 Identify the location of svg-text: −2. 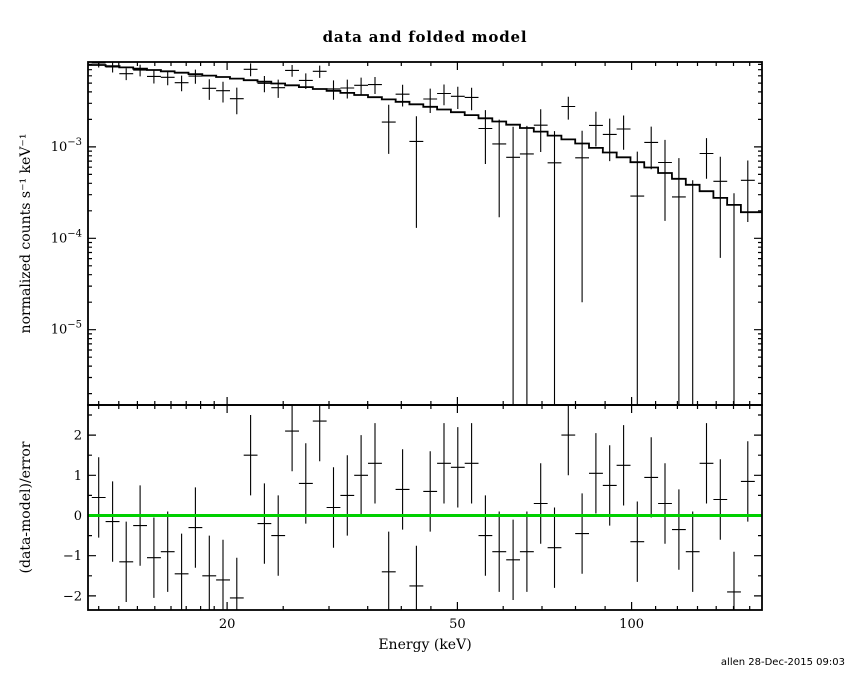
(72, 596).